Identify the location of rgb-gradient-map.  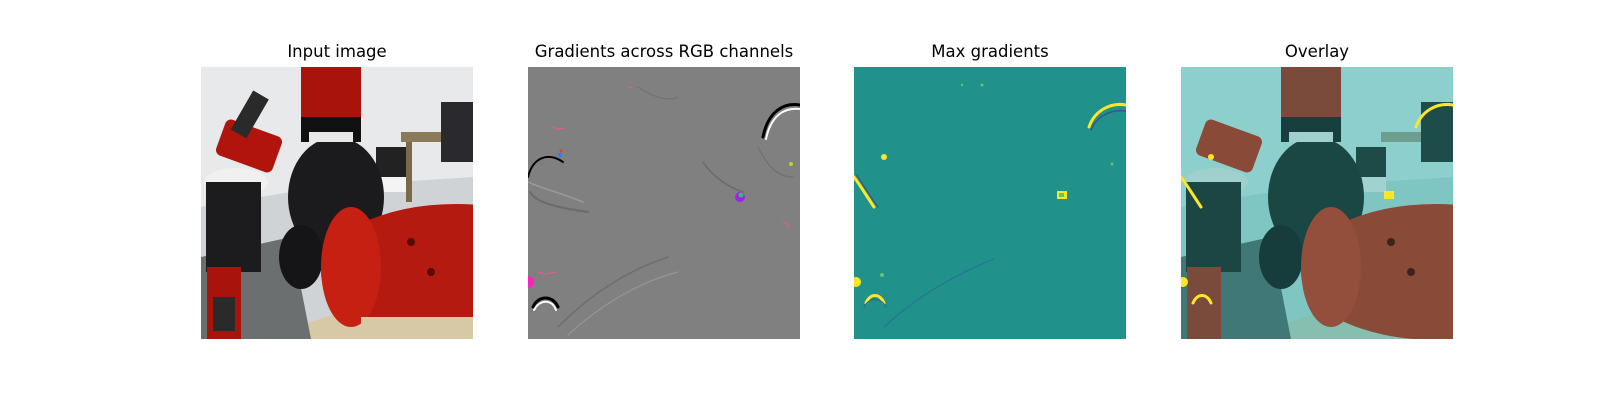
(664, 203).